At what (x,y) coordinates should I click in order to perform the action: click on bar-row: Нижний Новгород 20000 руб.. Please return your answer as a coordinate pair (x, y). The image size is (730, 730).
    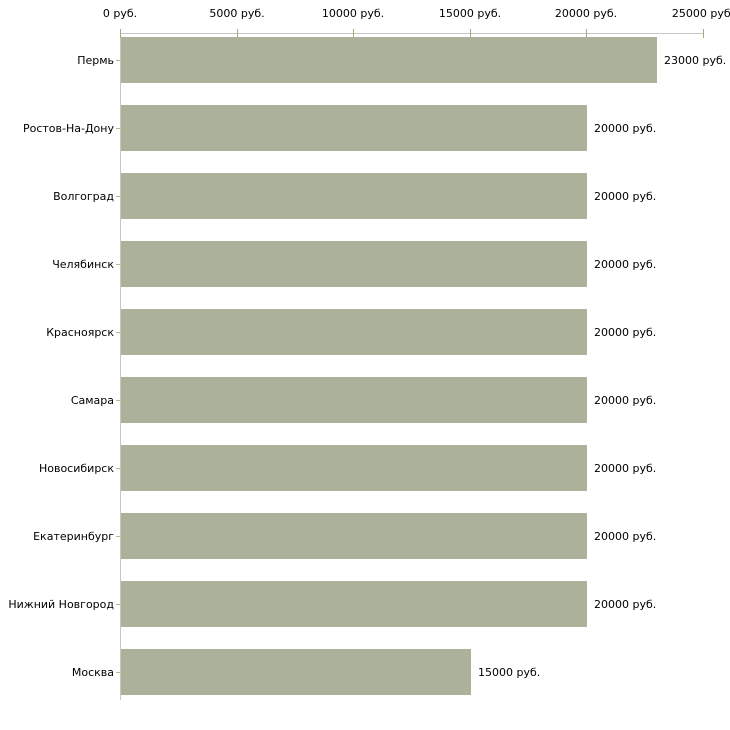
    Looking at the image, I should click on (365, 604).